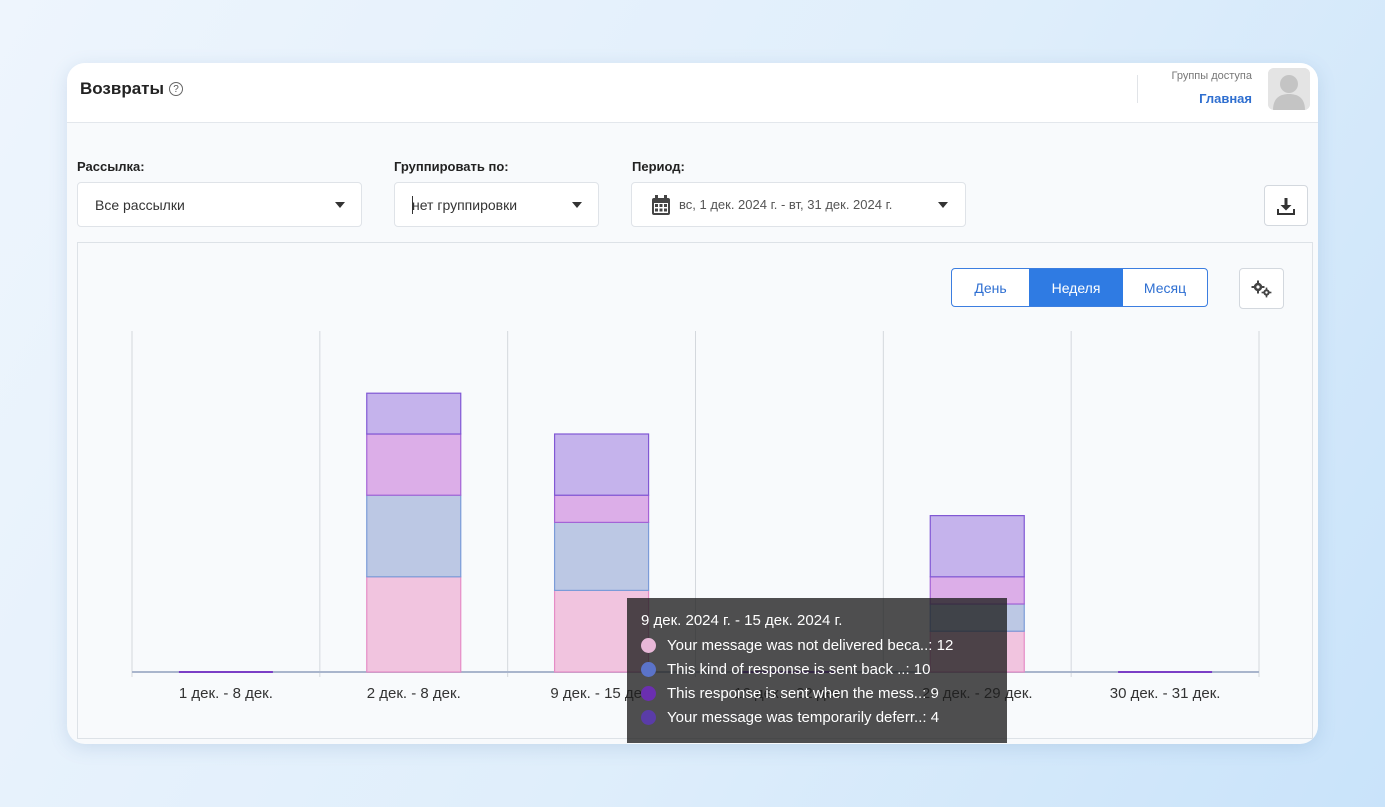  Describe the element at coordinates (1211, 76) in the screenshot. I see `access-groups-caption: Группы доступа` at that location.